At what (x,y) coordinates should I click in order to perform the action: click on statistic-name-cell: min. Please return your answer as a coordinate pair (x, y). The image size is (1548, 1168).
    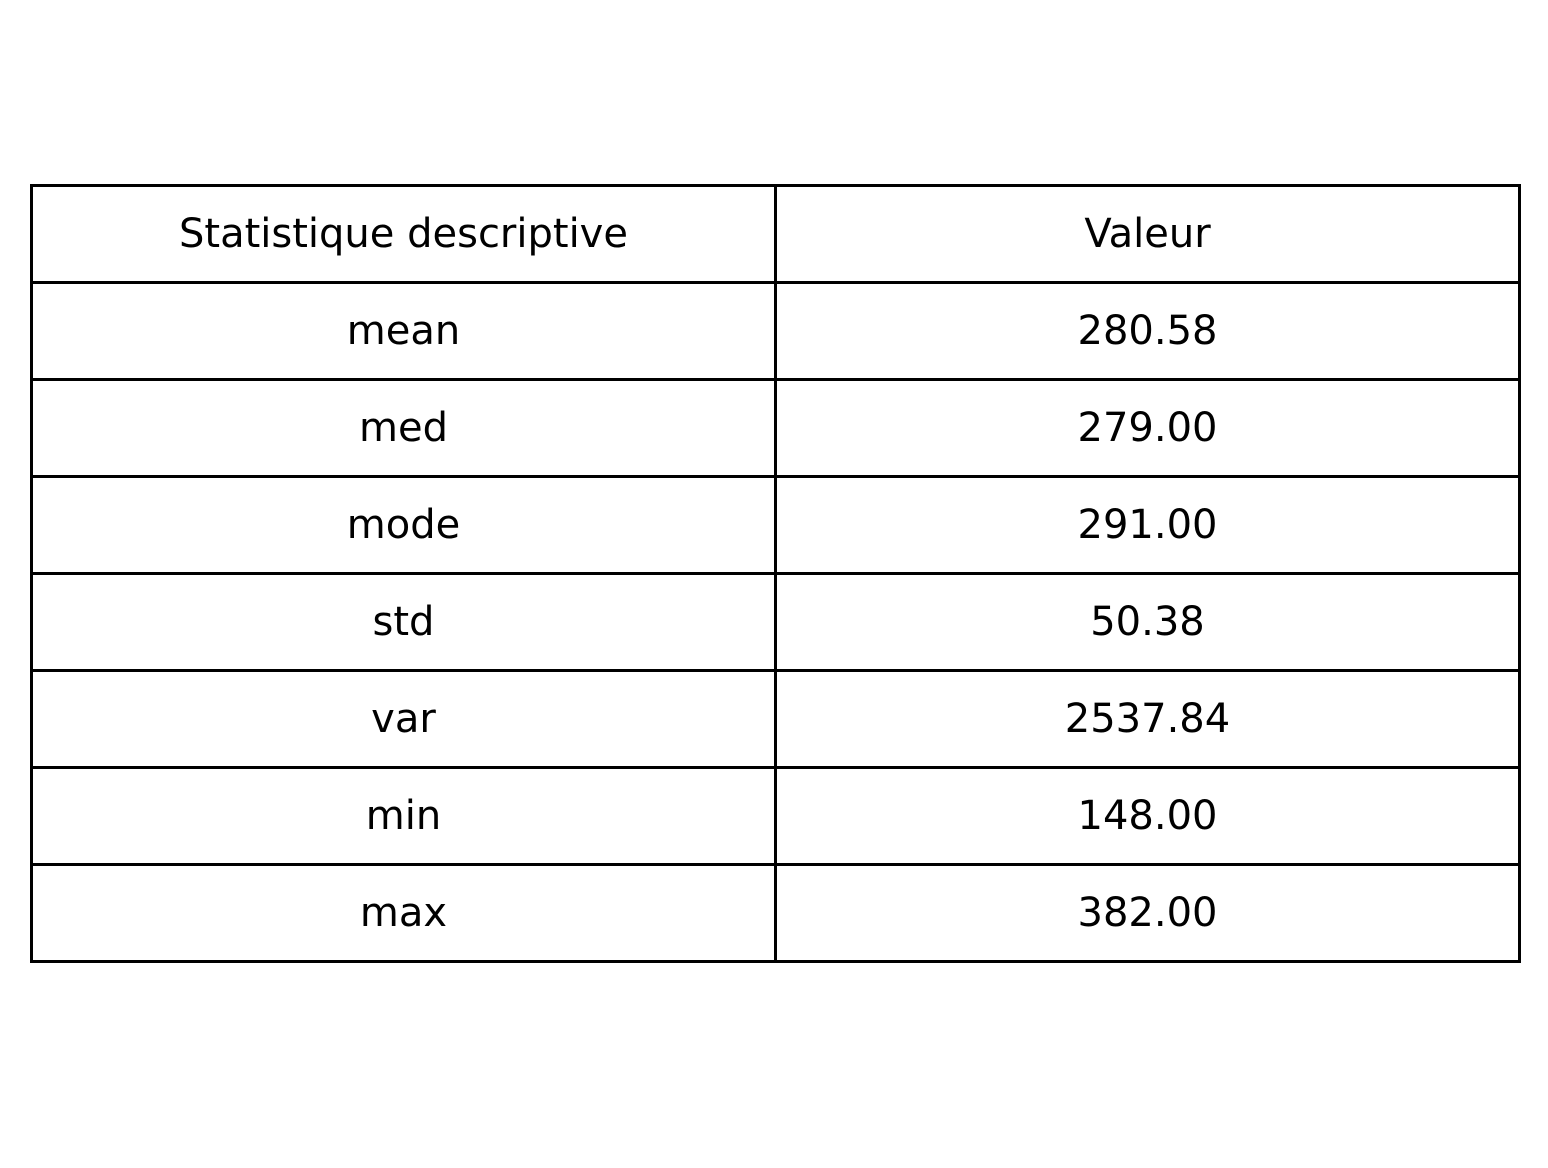
    Looking at the image, I should click on (403, 816).